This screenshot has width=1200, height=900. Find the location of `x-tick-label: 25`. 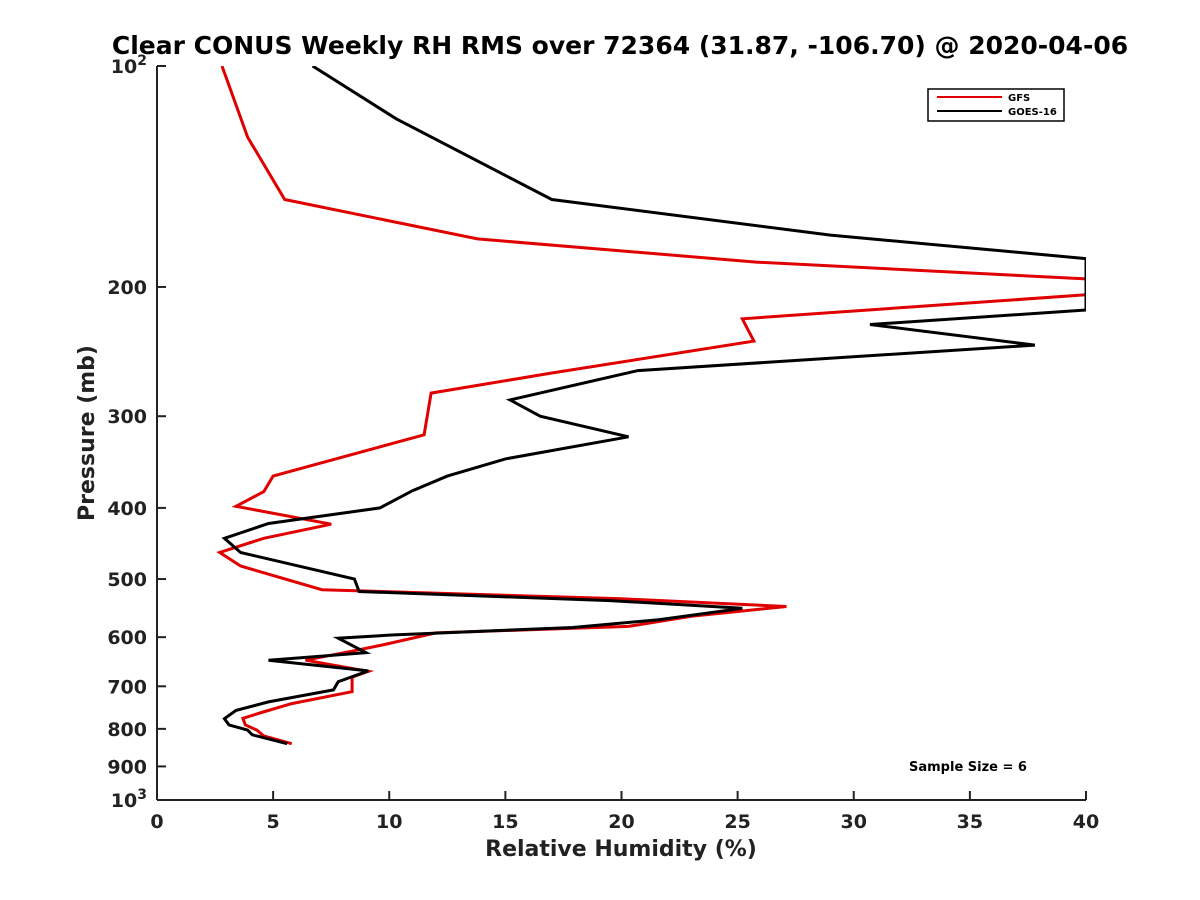

x-tick-label: 25 is located at coordinates (737, 822).